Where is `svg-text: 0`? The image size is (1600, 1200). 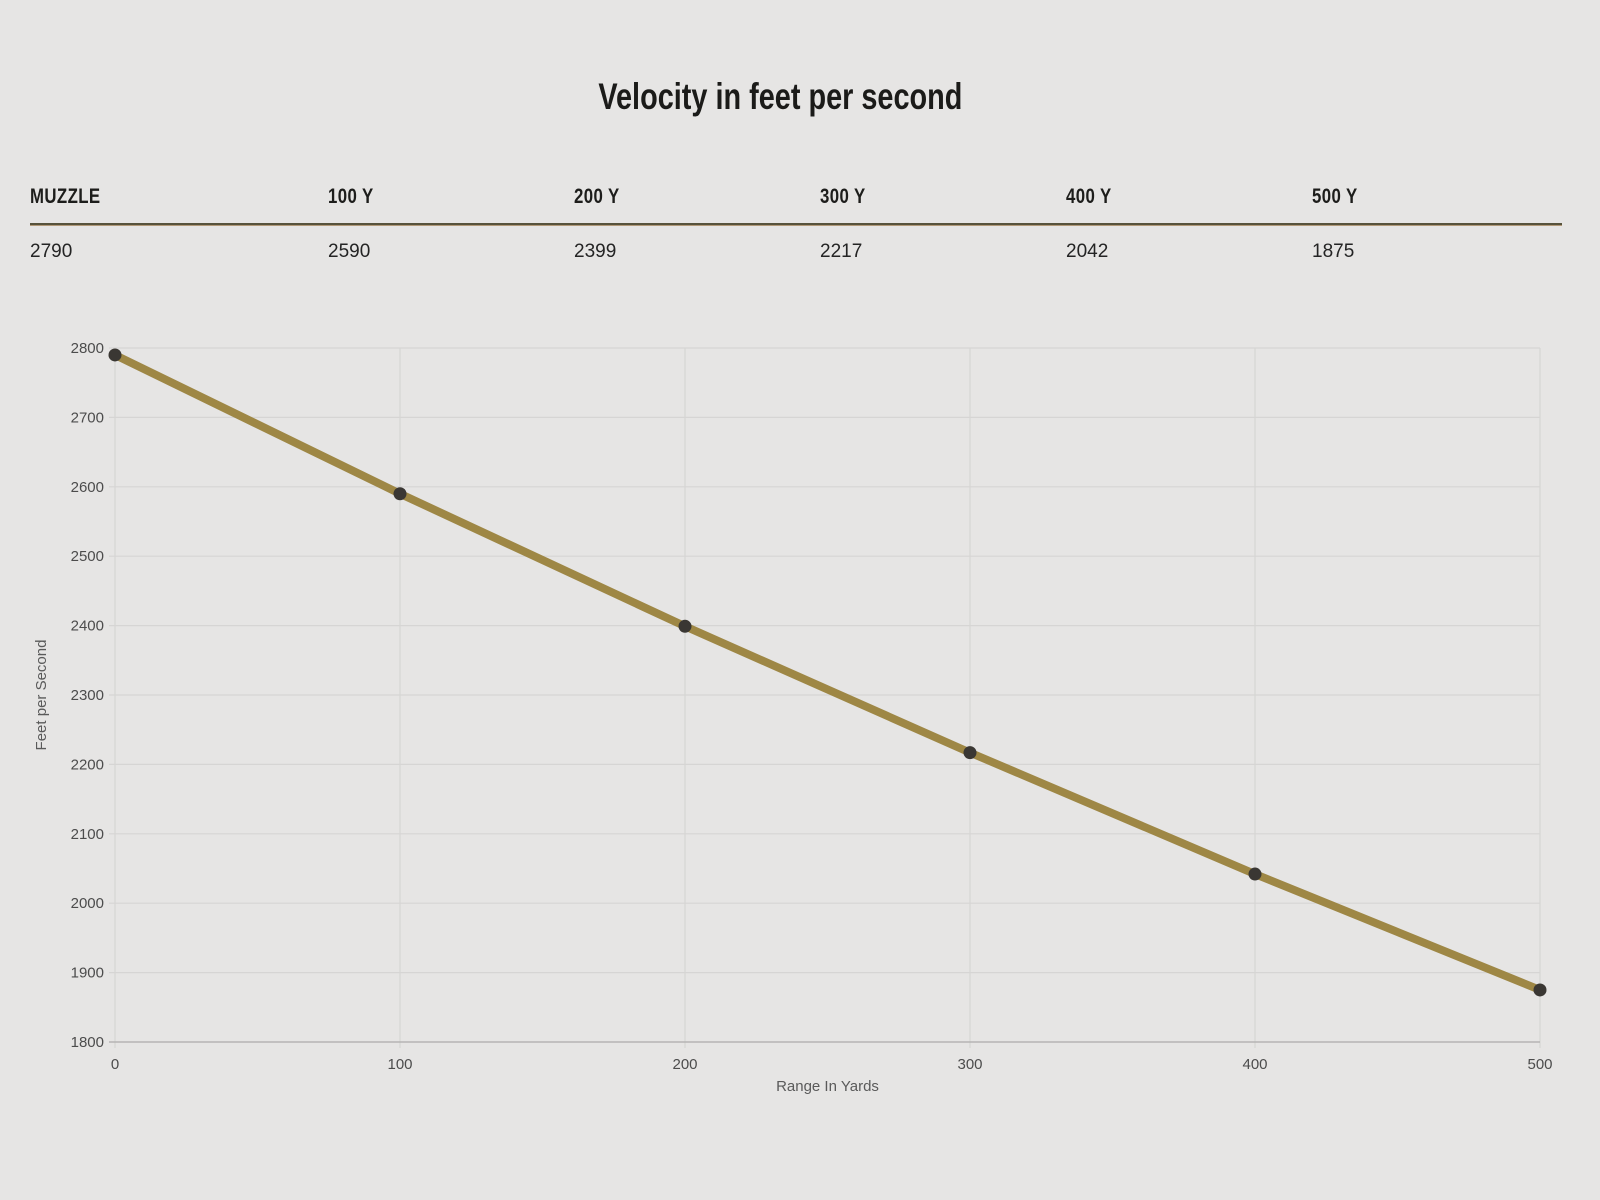 svg-text: 0 is located at coordinates (115, 1064).